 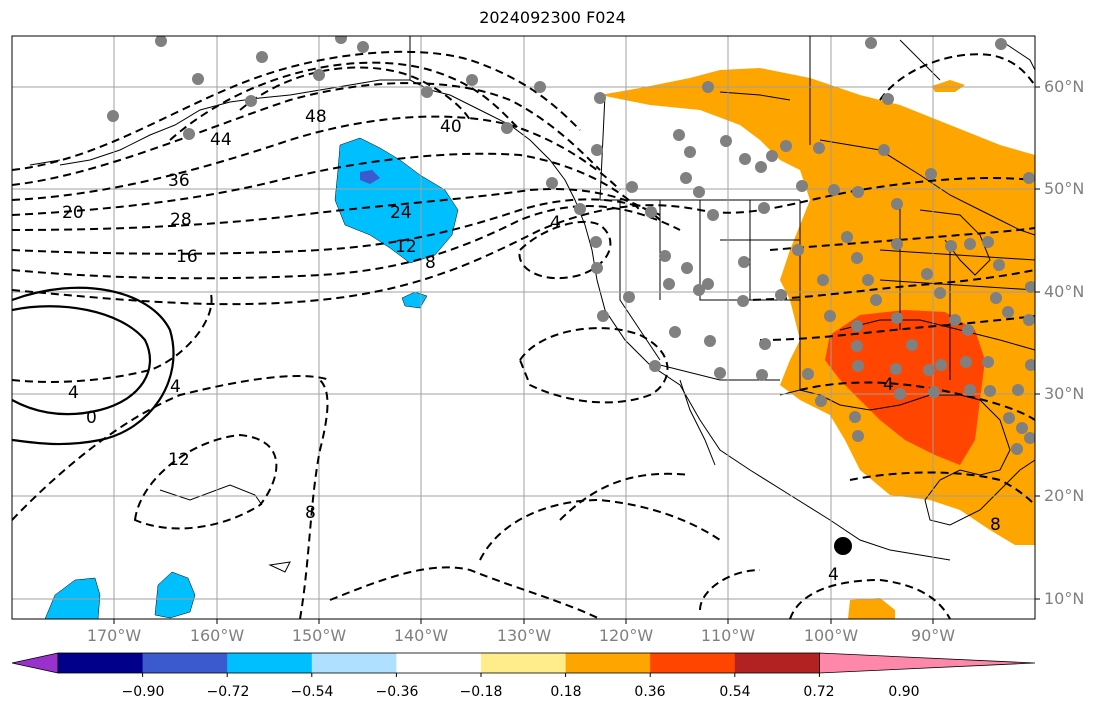 I want to click on lat-label: 50°N, so click(x=1064, y=188).